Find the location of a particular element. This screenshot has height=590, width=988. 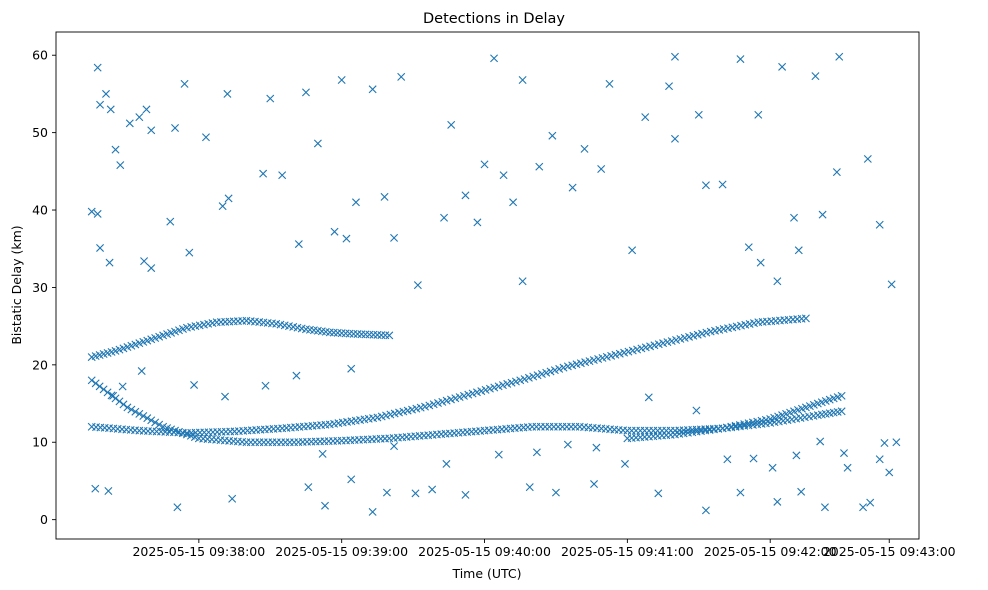

chart-title: Detections in Delay is located at coordinates (494, 19).